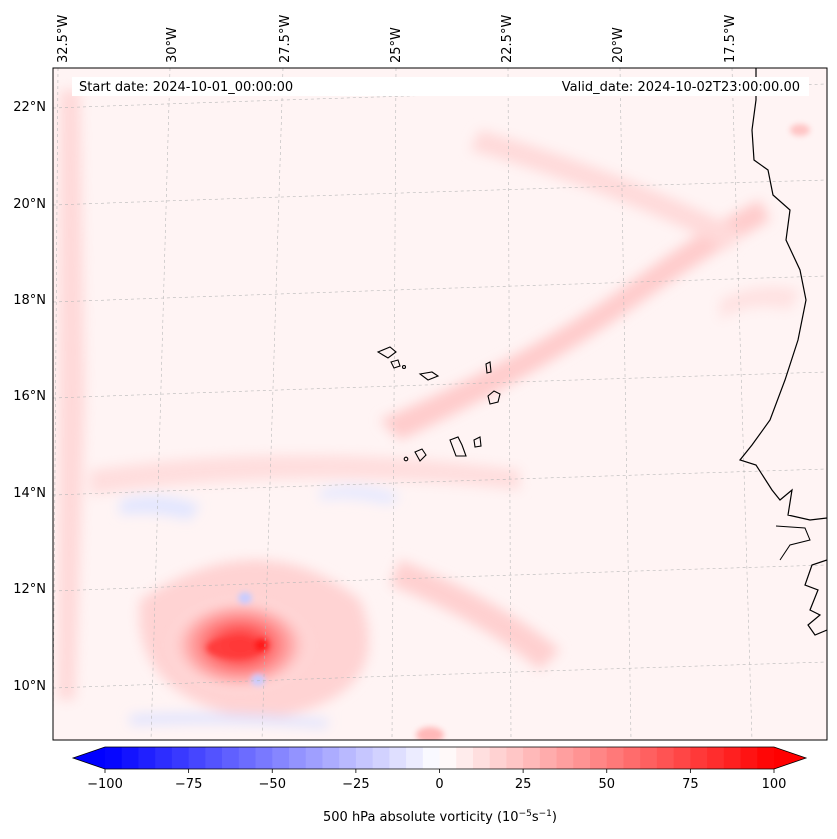 The height and width of the screenshot is (839, 837). Describe the element at coordinates (272, 784) in the screenshot. I see `colorbar-tick-label: −50` at that location.